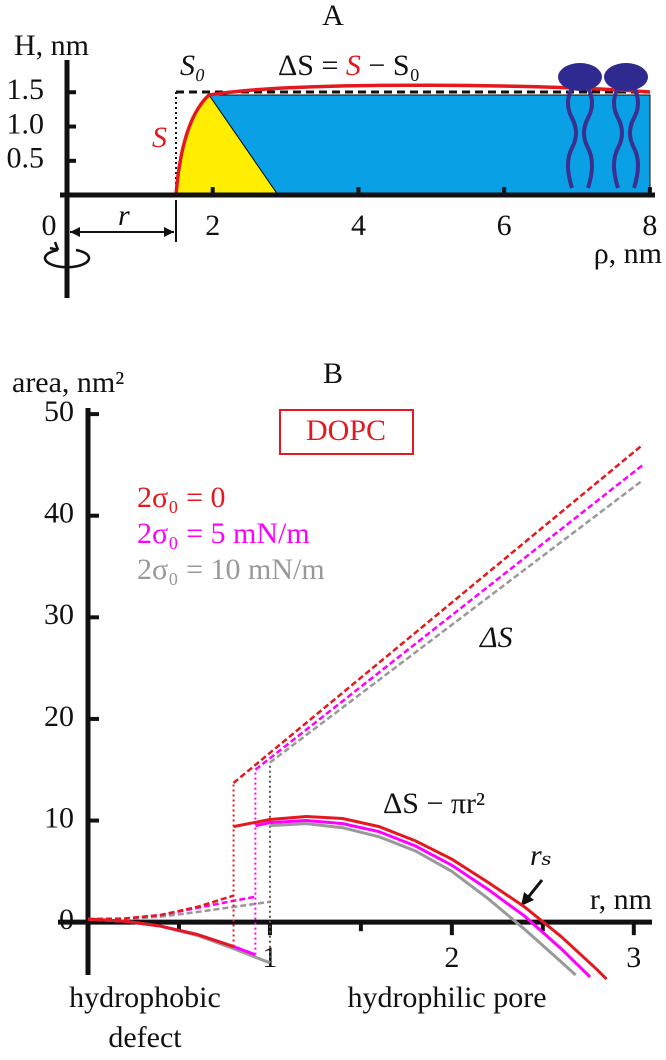  I want to click on y-tick-label: 50, so click(59, 411).